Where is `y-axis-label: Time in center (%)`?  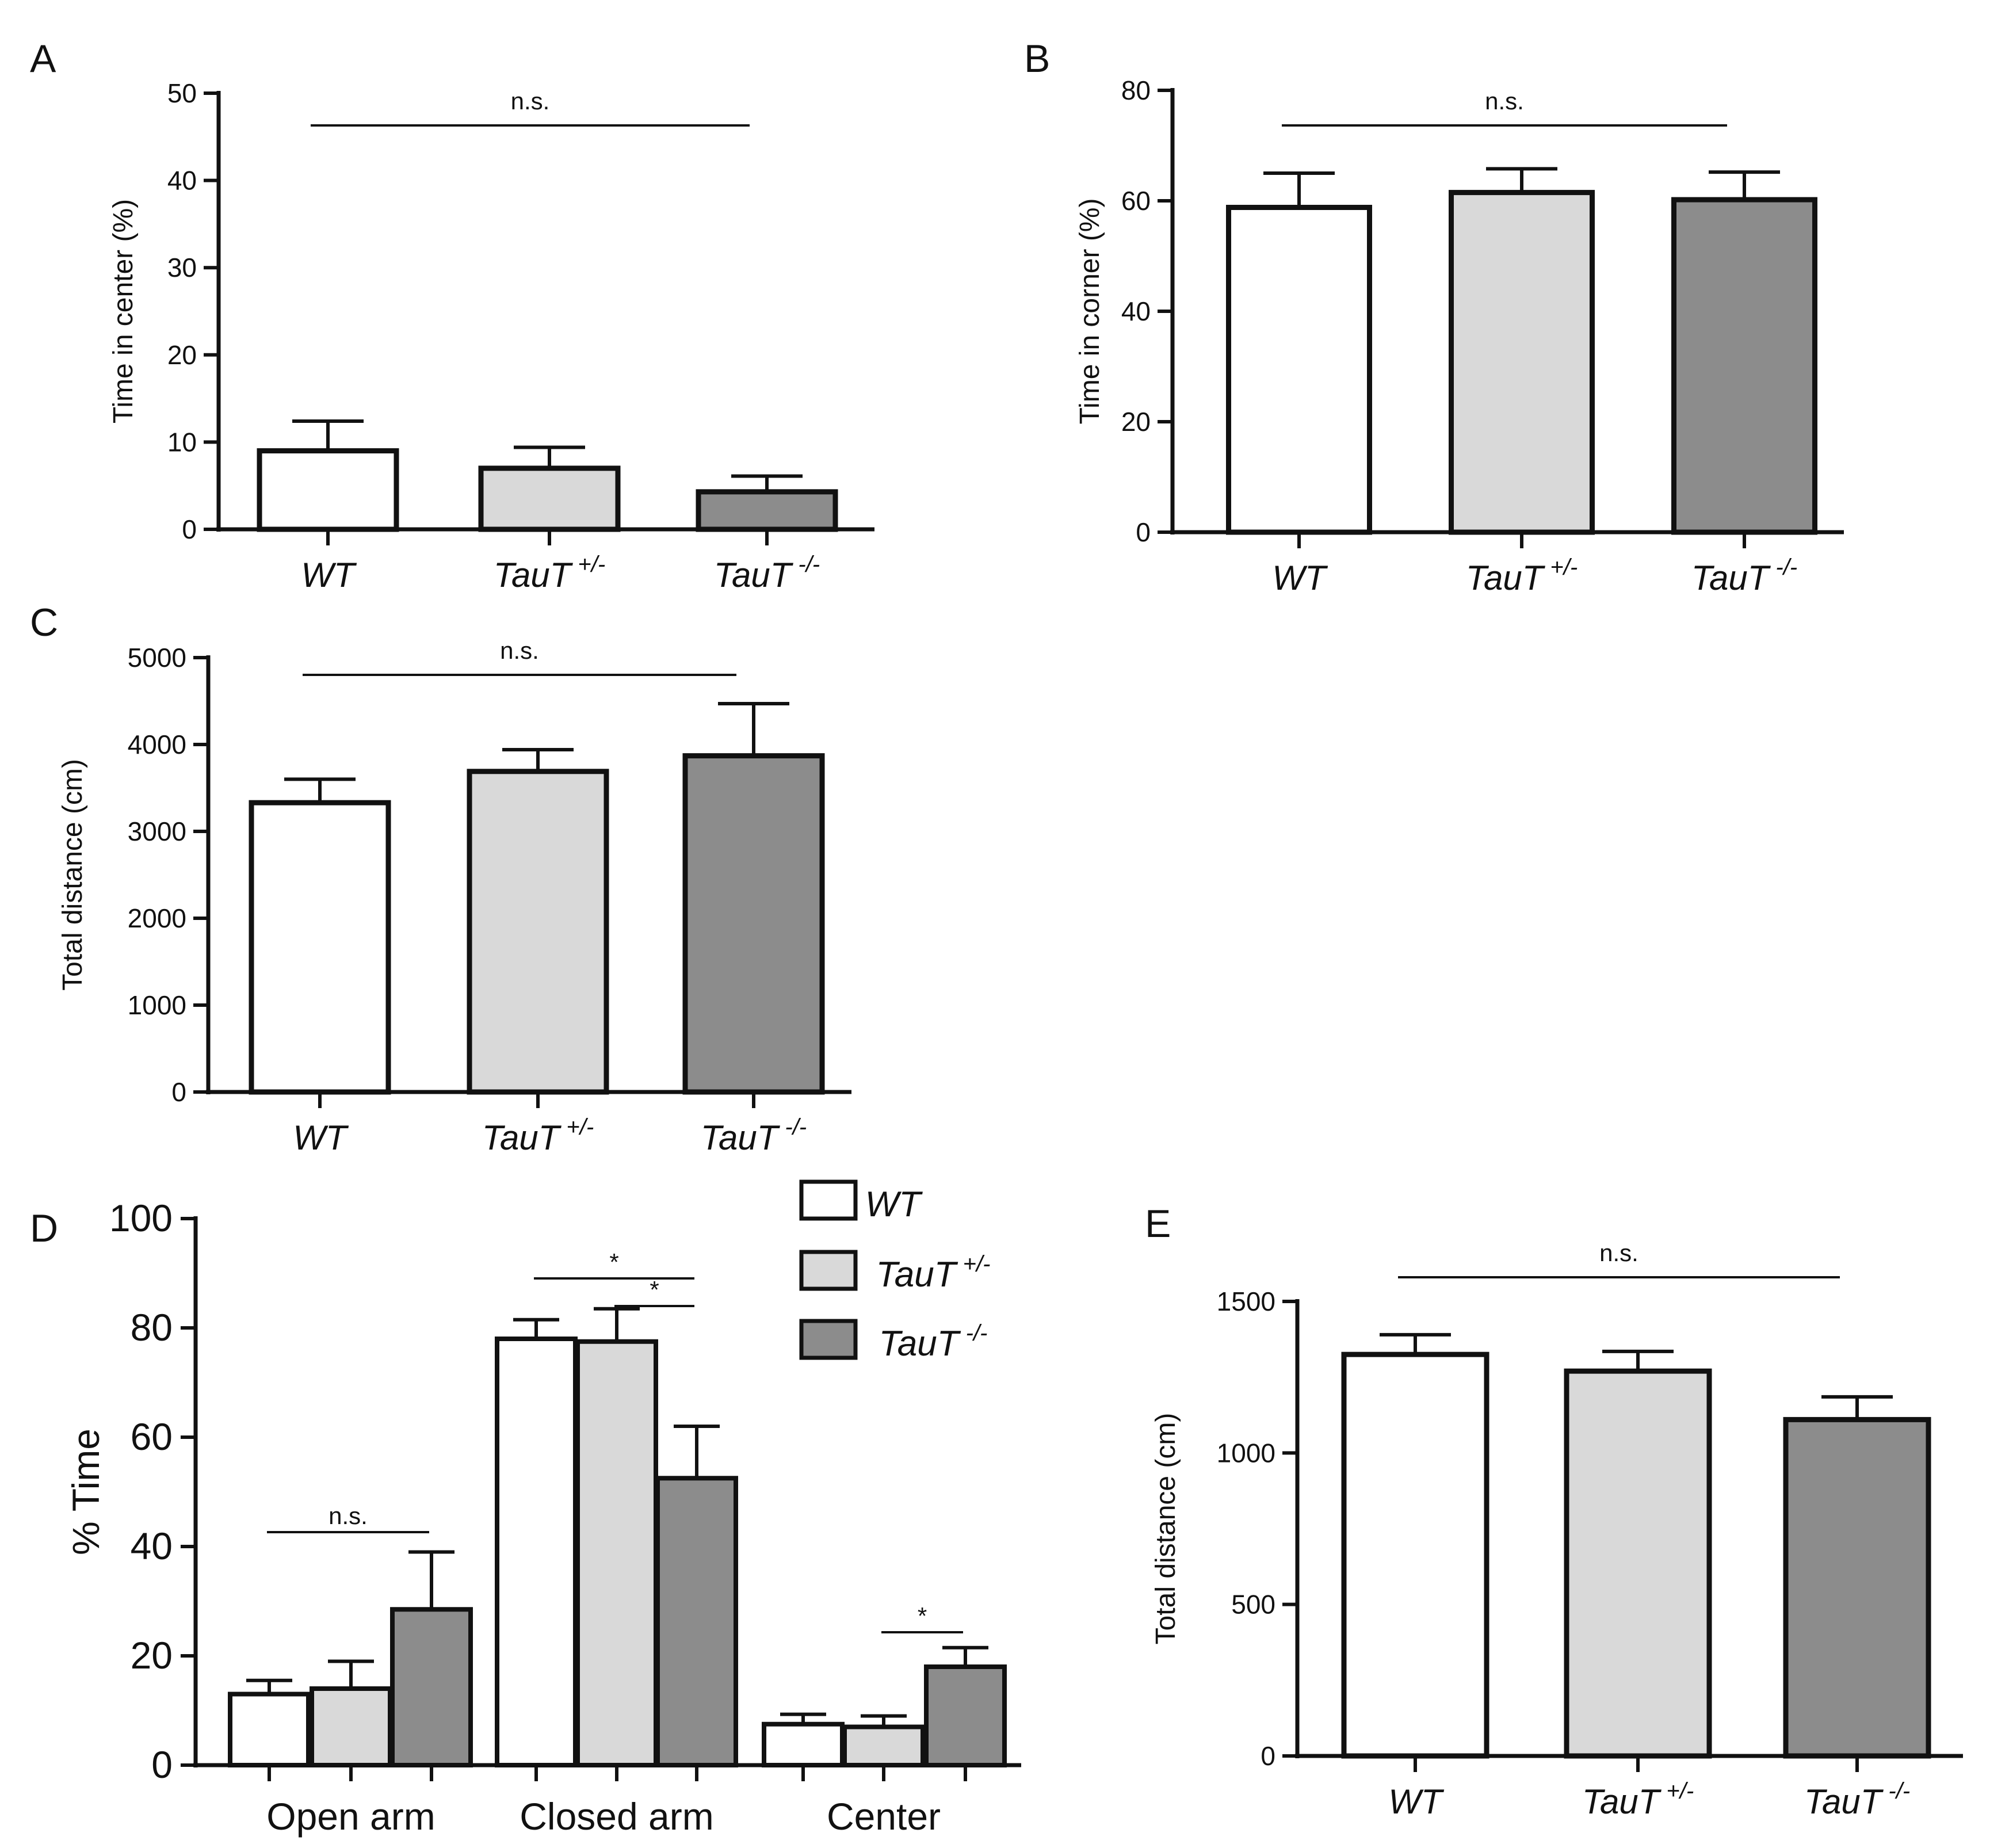 y-axis-label: Time in center (%) is located at coordinates (123, 311).